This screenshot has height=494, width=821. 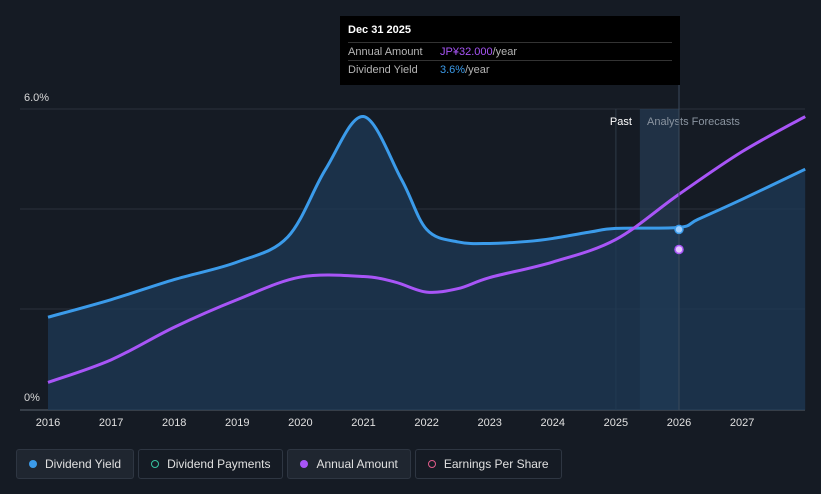 I want to click on legend-label: Annual Amount, so click(x=357, y=464).